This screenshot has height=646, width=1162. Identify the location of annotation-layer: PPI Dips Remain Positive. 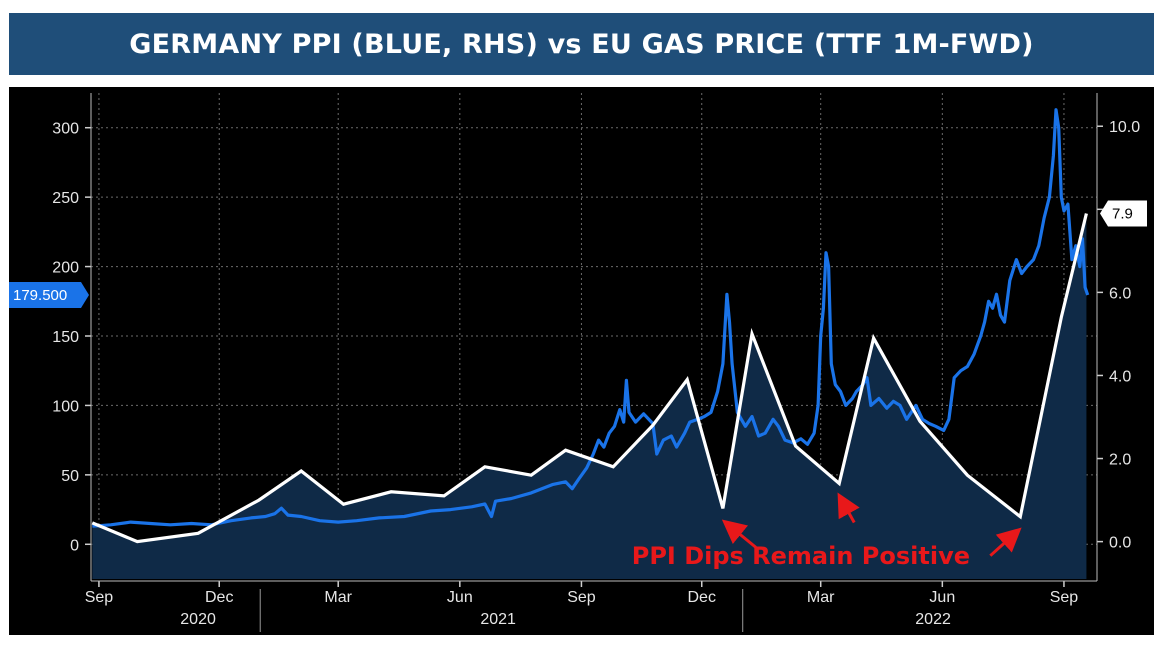
(827, 531).